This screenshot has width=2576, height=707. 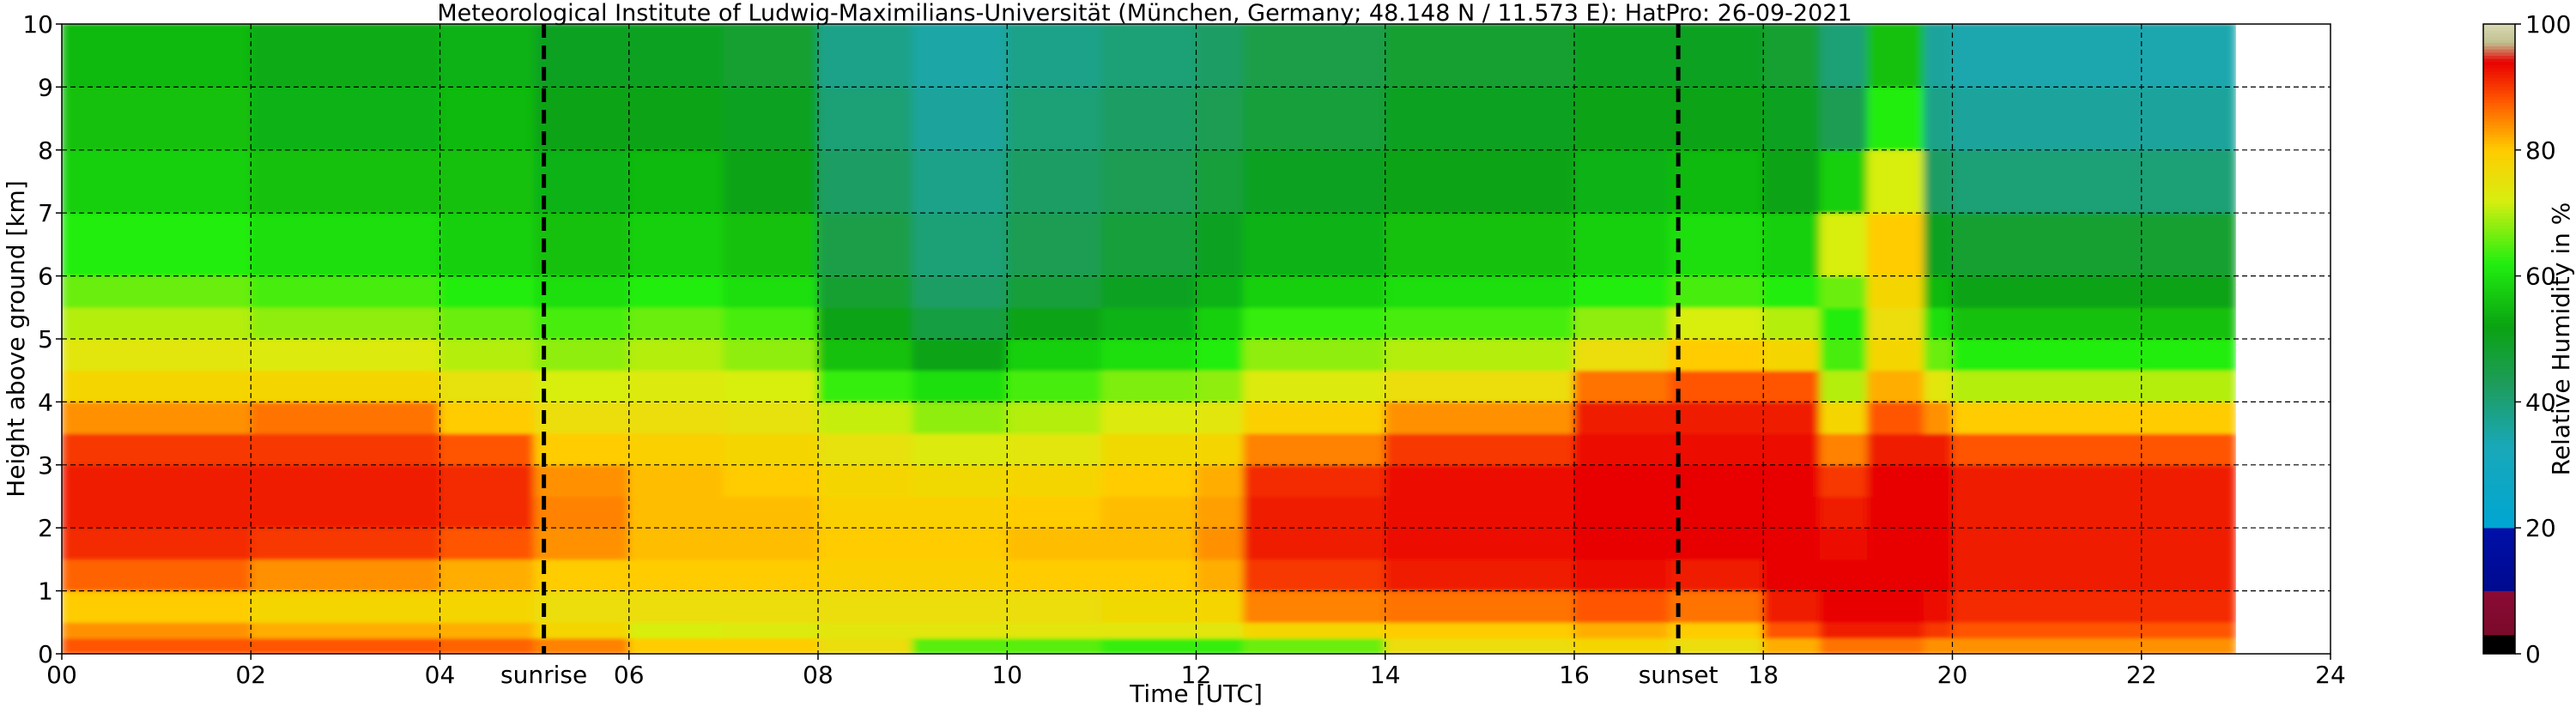 What do you see at coordinates (2561, 339) in the screenshot?
I see `colorbar-label: Relative Humidity in %` at bounding box center [2561, 339].